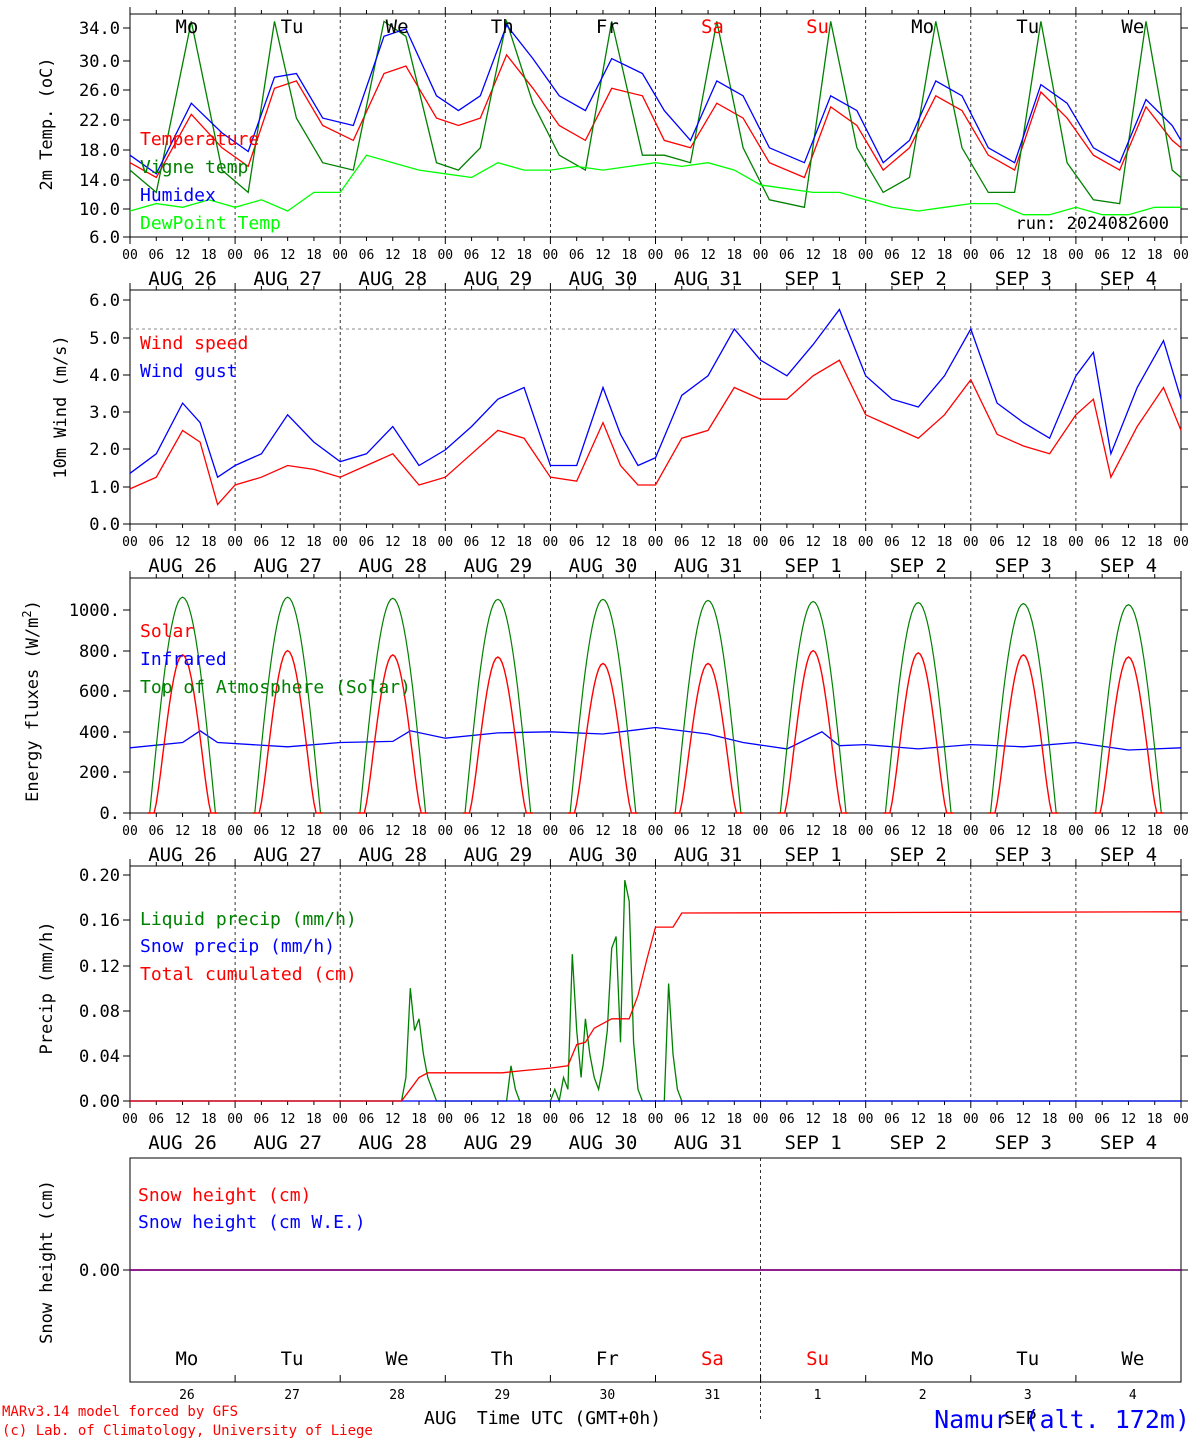 Image resolution: width=1194 pixels, height=1440 pixels. Describe the element at coordinates (248, 974) in the screenshot. I see `precip-legend-cumul: Total cumulated (cm)` at that location.